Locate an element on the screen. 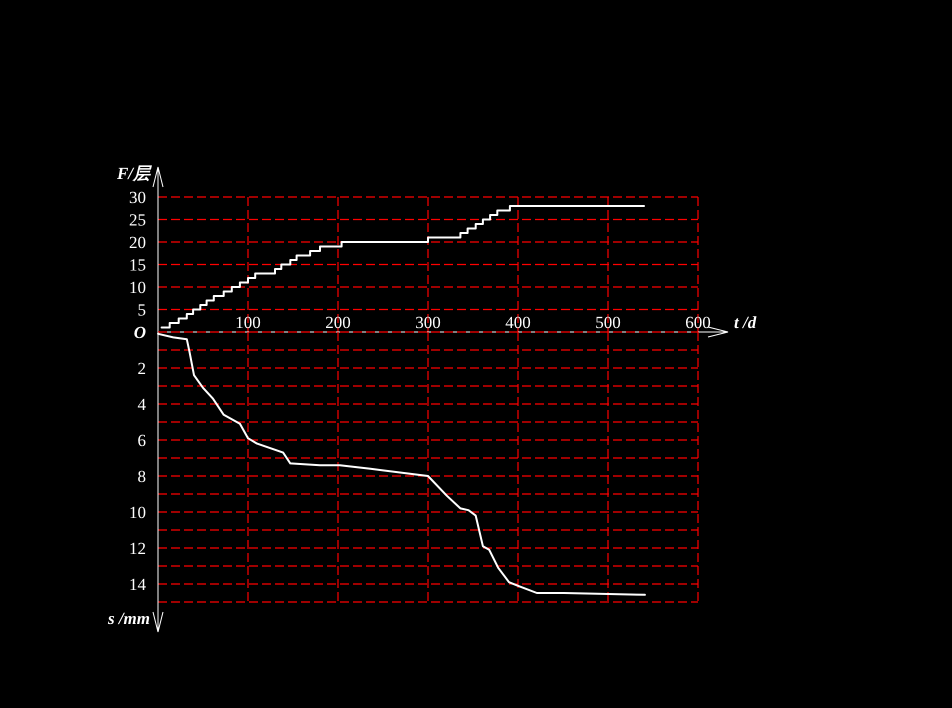 The image size is (952, 708). y-tick-label: 12 is located at coordinates (137, 548).